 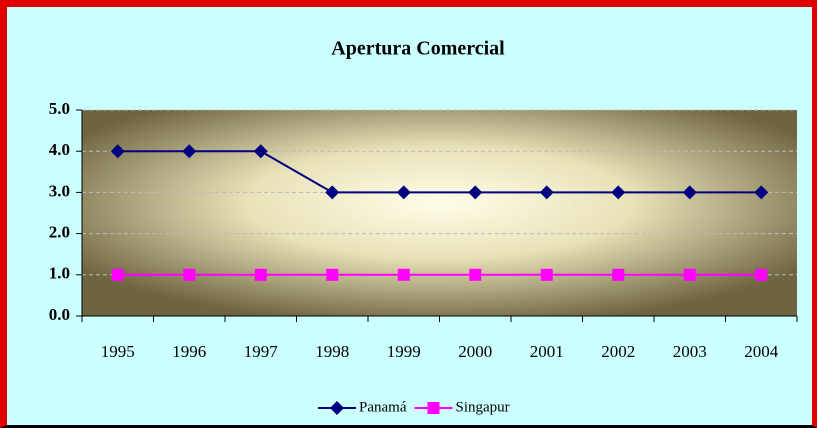 I want to click on chart-title: Apertura Comercial, so click(x=418, y=49).